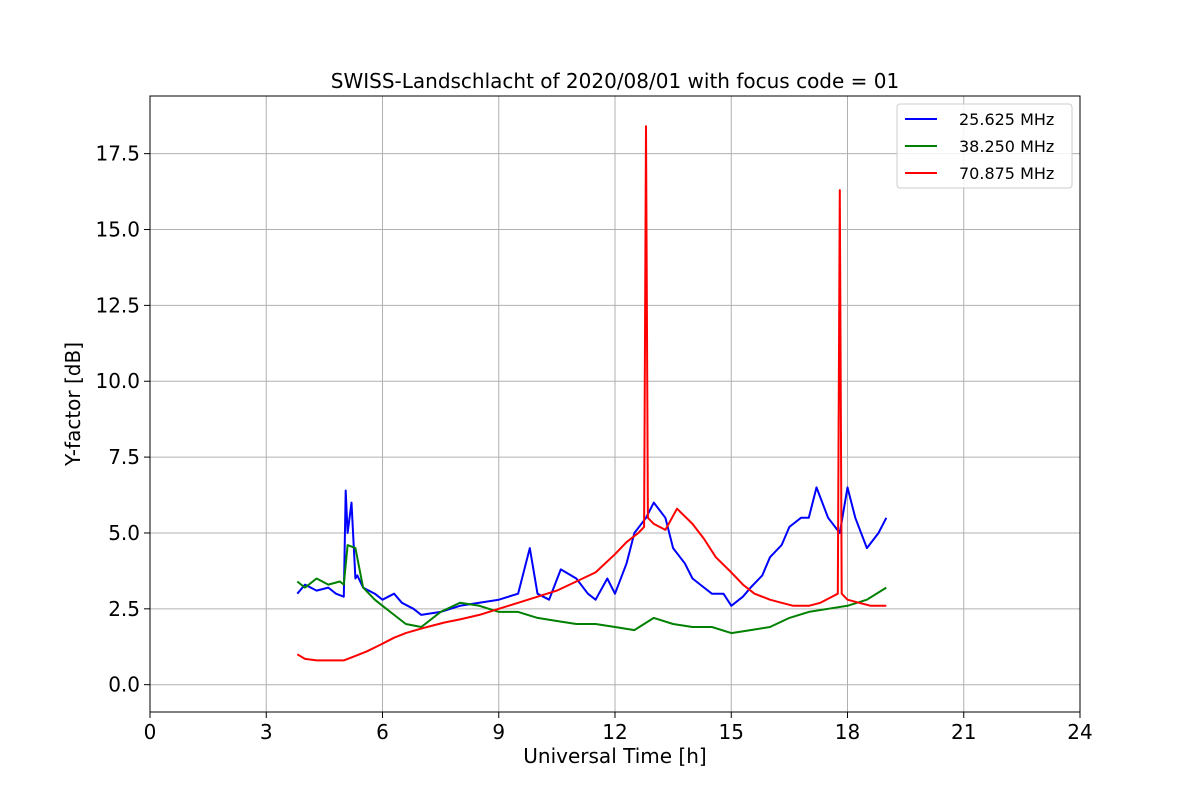 Image resolution: width=1200 pixels, height=800 pixels. Describe the element at coordinates (124, 685) in the screenshot. I see `y-tick-label: 0.0` at that location.